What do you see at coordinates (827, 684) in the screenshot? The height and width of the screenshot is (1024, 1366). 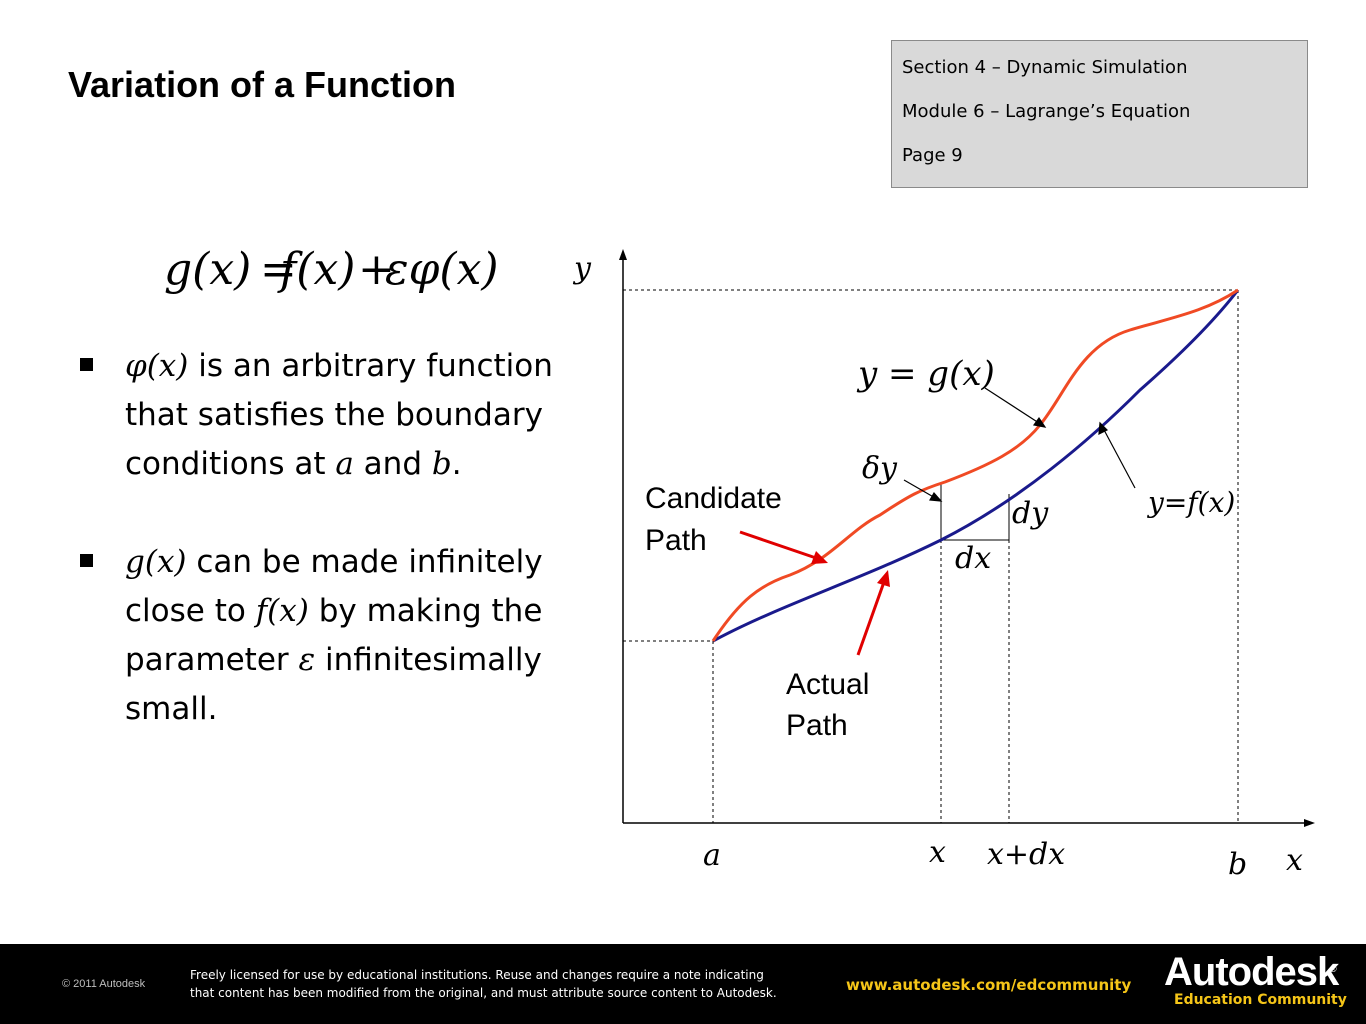 I see `actual-path-label-line1: Actual` at bounding box center [827, 684].